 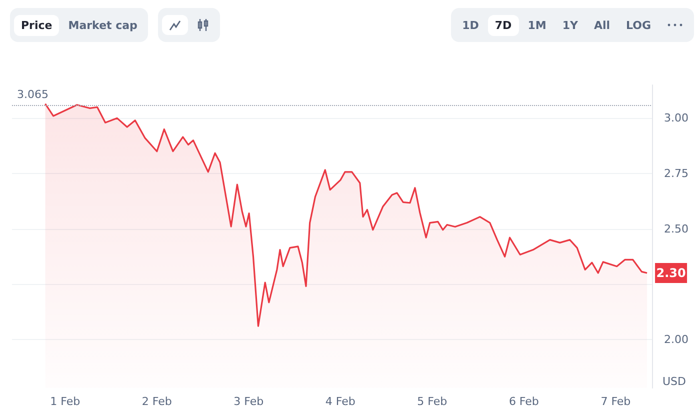 What do you see at coordinates (37, 25) in the screenshot?
I see `text: Price` at bounding box center [37, 25].